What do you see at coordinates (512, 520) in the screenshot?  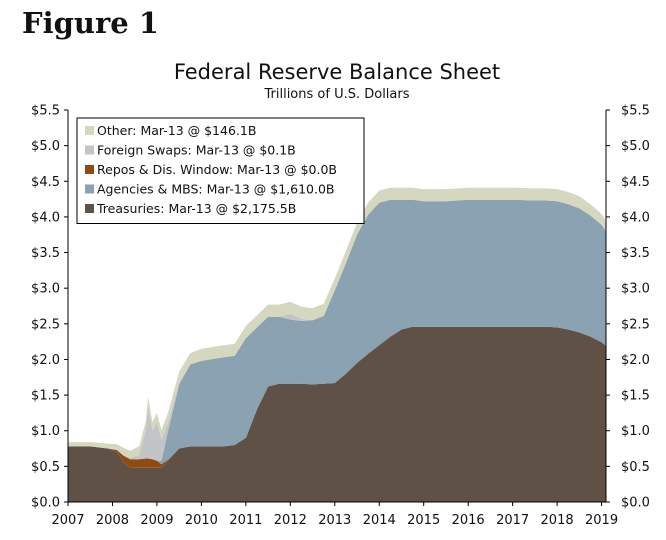 I see `x-tick-label: 2017` at bounding box center [512, 520].